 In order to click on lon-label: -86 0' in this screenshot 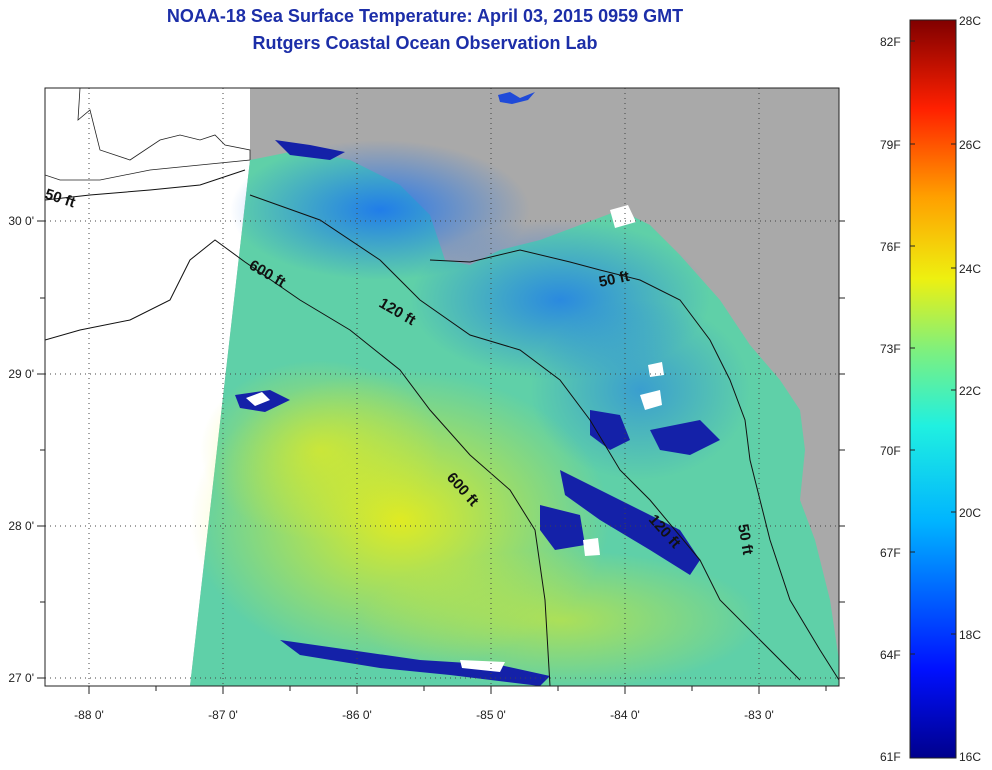, I will do `click(357, 715)`.